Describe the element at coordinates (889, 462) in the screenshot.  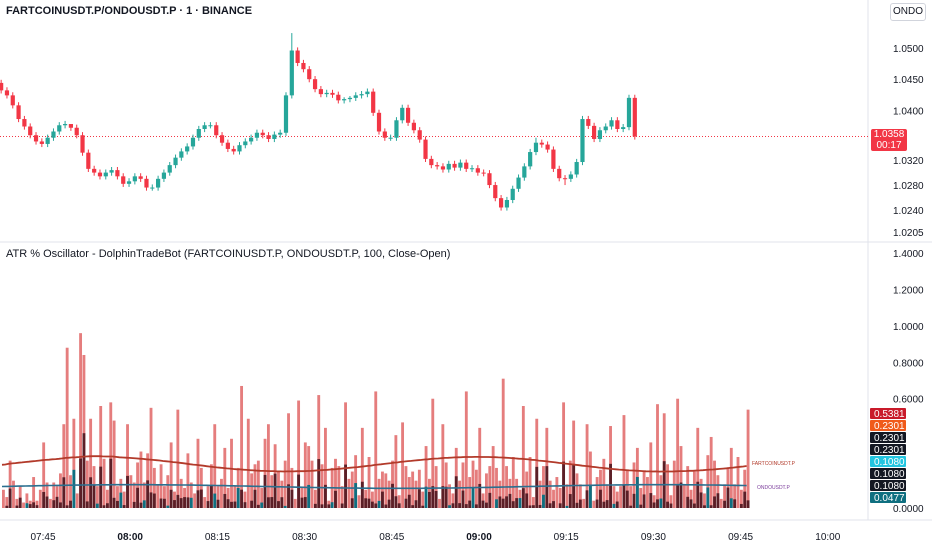
I see `indicator-value-label: 0.1080` at that location.